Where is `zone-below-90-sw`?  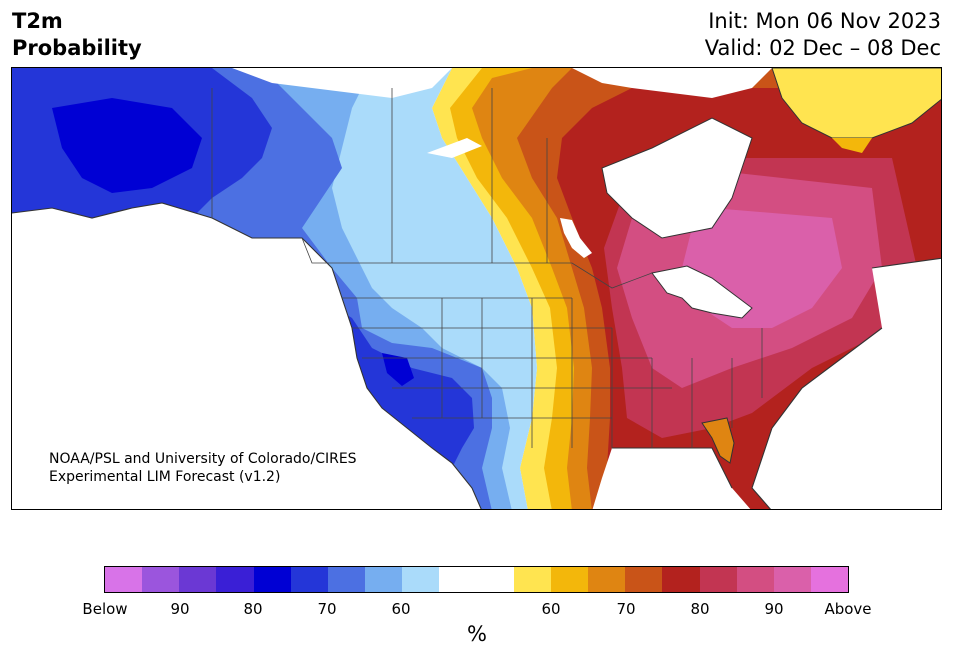 zone-below-90-sw is located at coordinates (398, 369).